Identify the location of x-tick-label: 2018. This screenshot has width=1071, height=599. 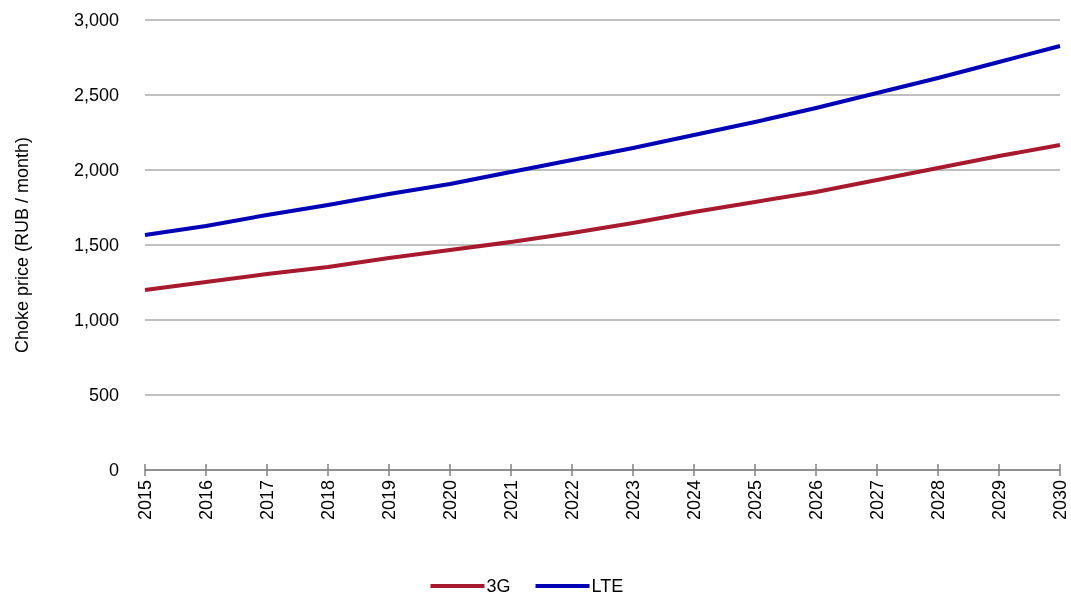
(328, 500).